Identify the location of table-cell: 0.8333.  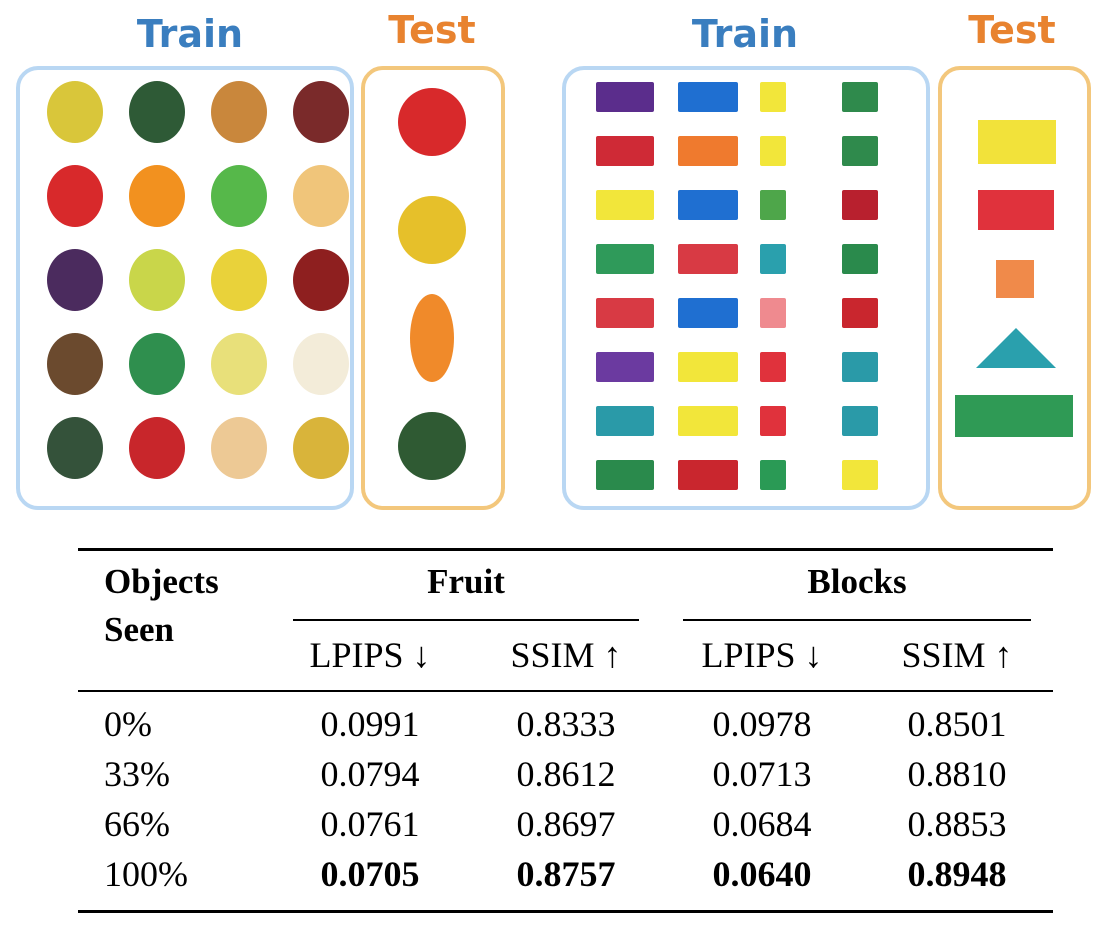
(566, 724).